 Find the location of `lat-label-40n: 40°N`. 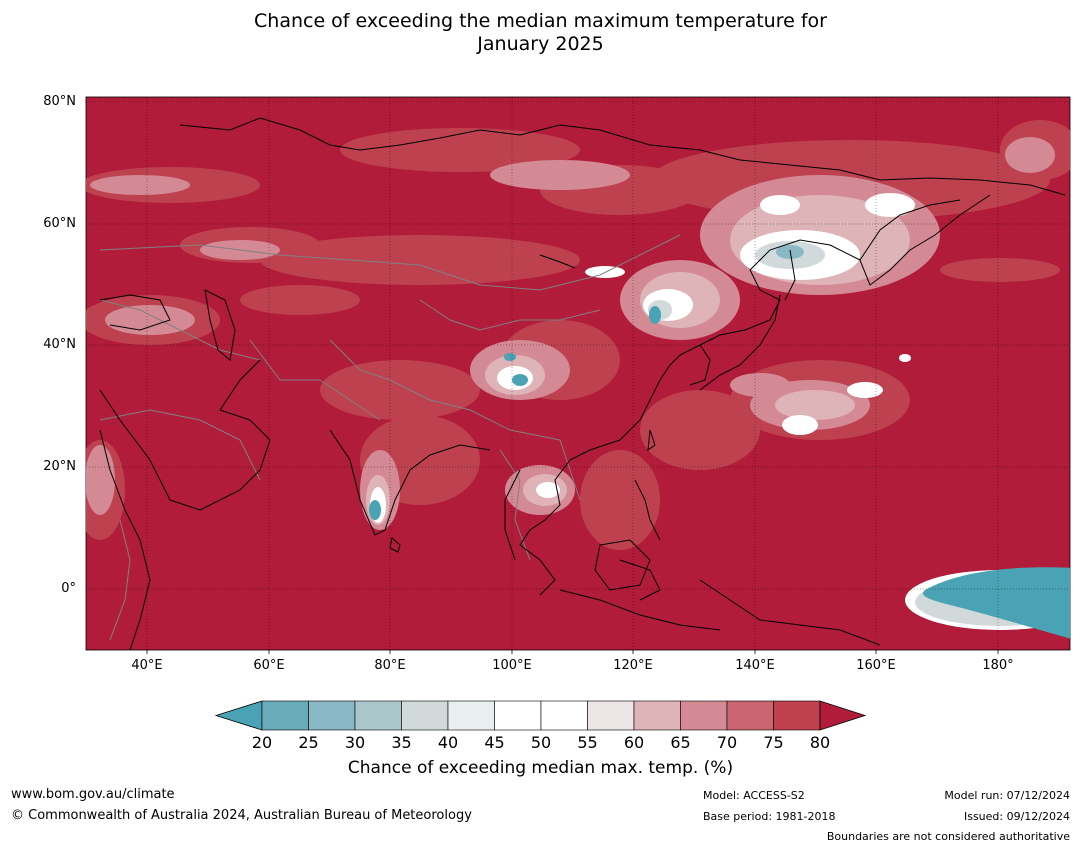

lat-label-40n: 40°N is located at coordinates (59, 344).